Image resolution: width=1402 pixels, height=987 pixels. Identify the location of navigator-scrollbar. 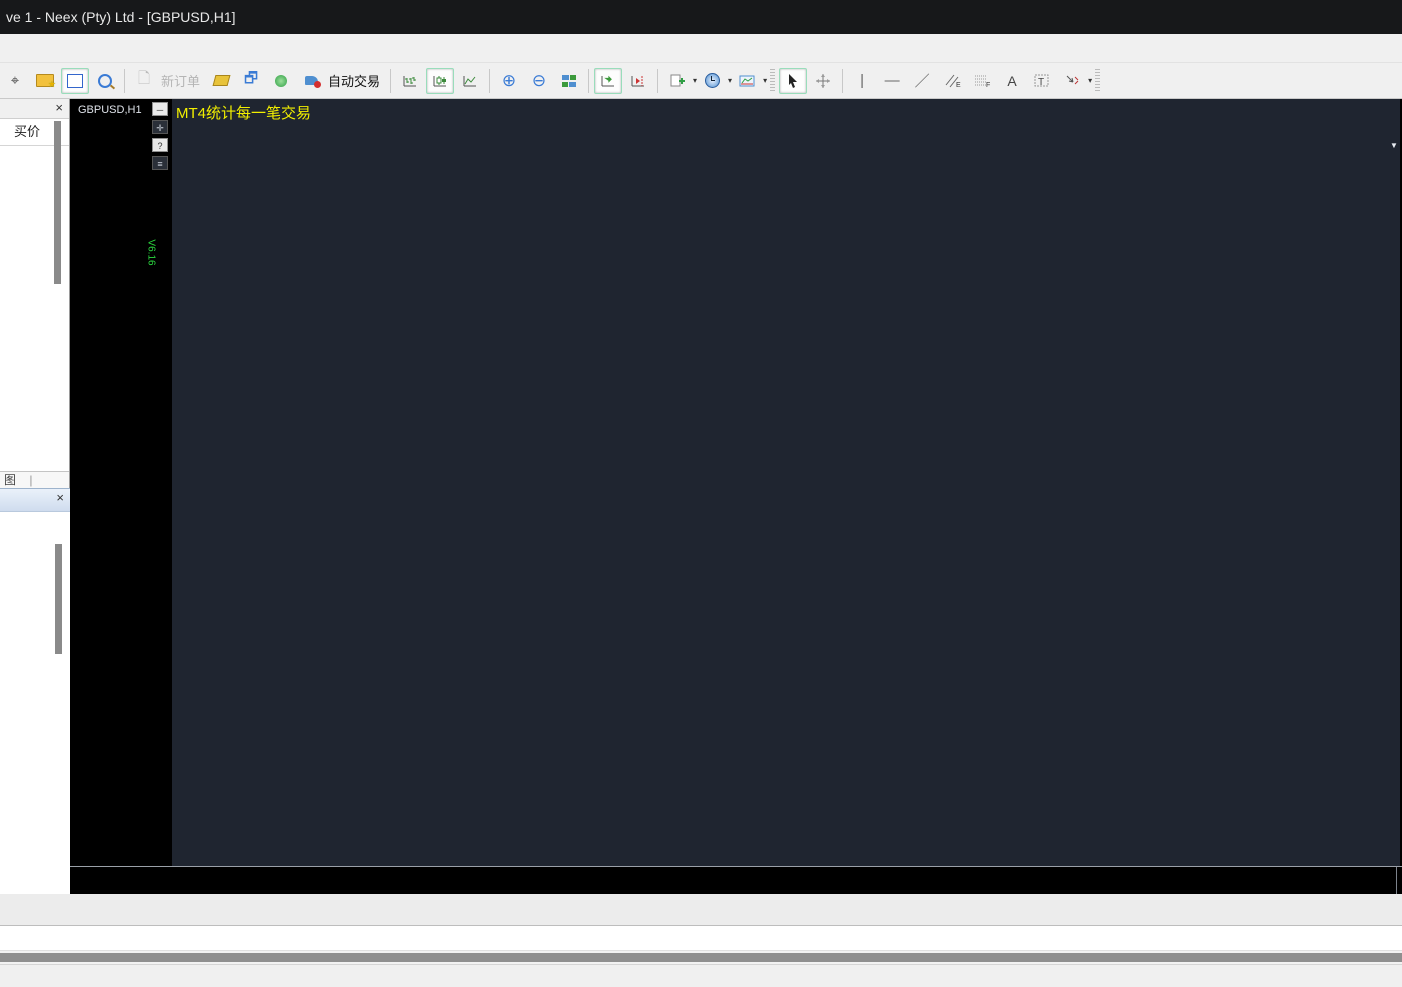
(58, 599).